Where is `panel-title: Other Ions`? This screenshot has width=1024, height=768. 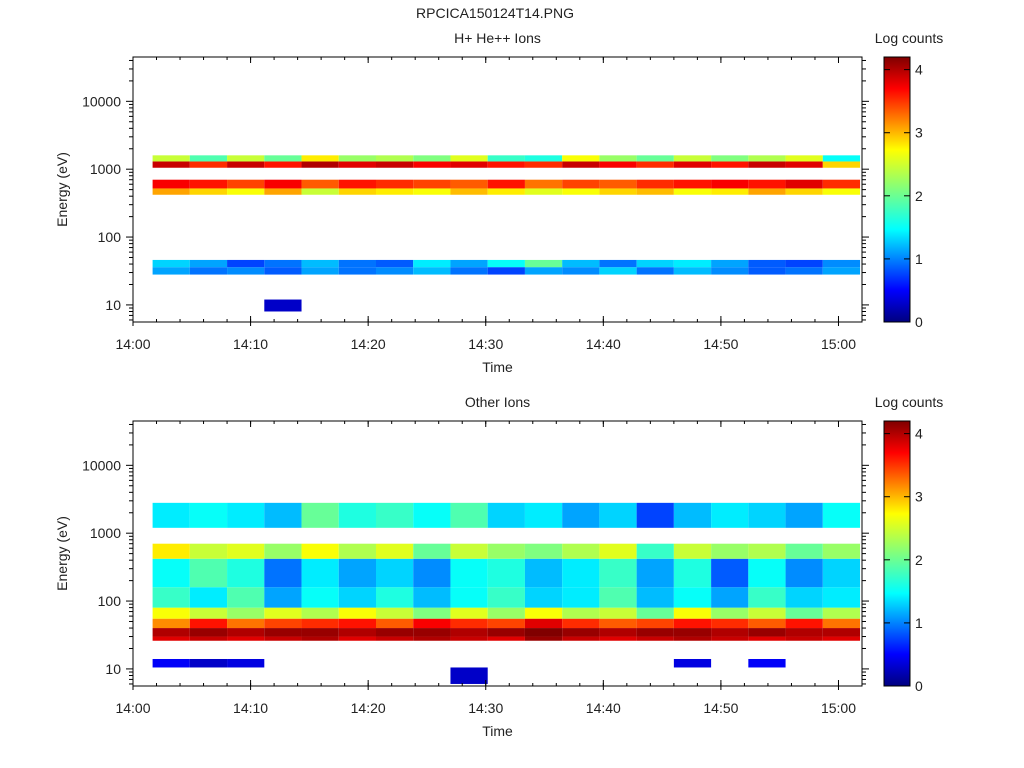 panel-title: Other Ions is located at coordinates (497, 402).